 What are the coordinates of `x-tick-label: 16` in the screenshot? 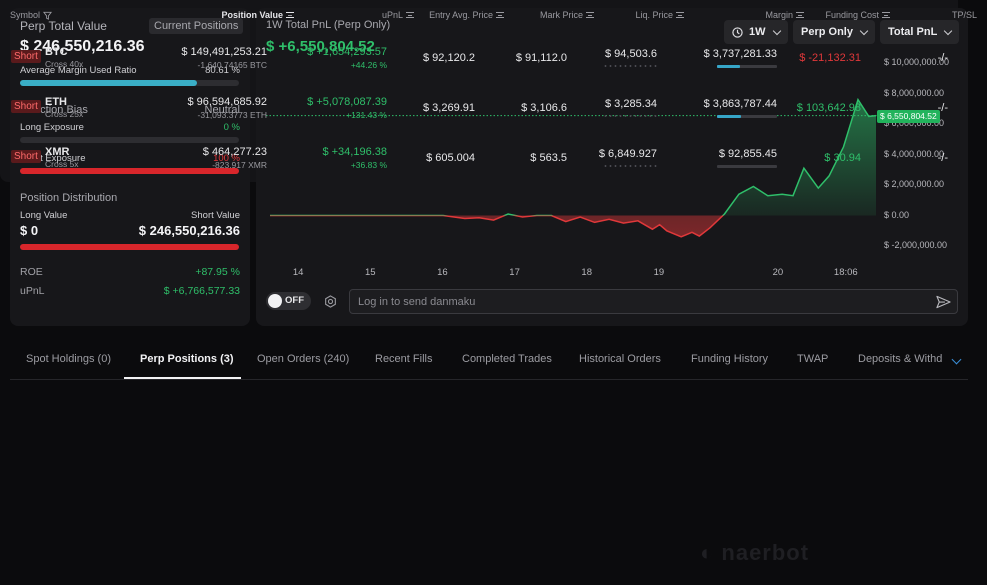 It's located at (442, 272).